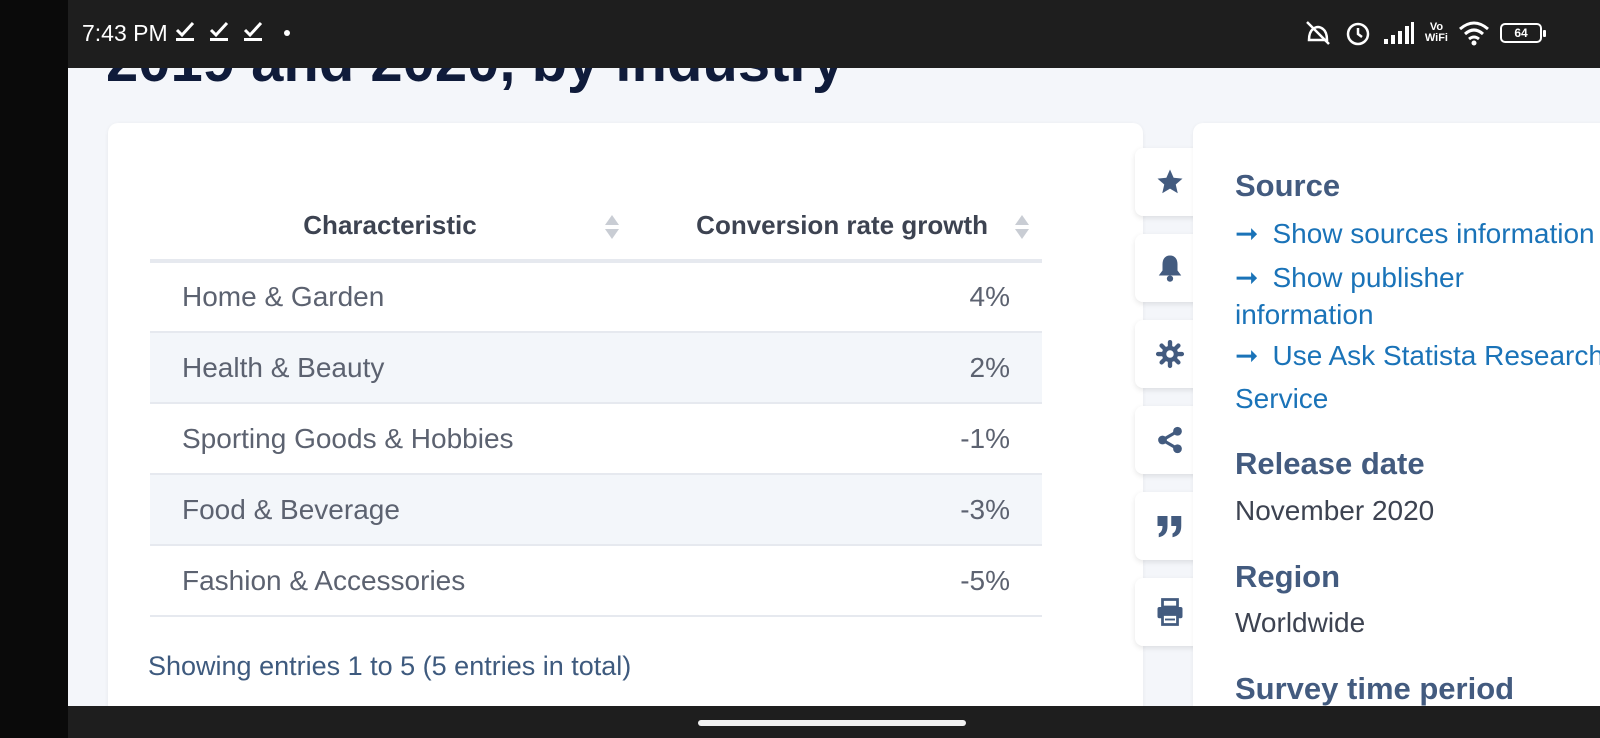 The image size is (1600, 738). What do you see at coordinates (1433, 233) in the screenshot?
I see `link-label: Show sources information` at bounding box center [1433, 233].